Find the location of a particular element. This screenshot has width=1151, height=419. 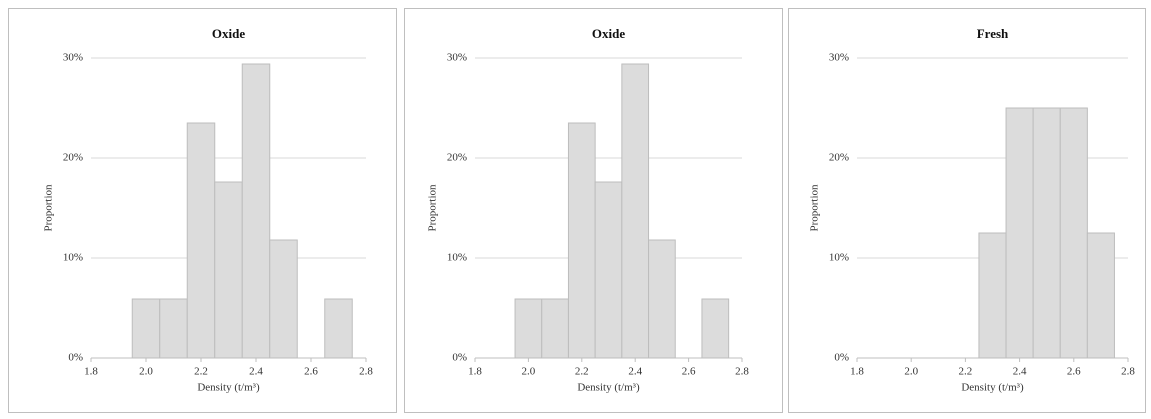

chart-title: Fresh is located at coordinates (993, 33).